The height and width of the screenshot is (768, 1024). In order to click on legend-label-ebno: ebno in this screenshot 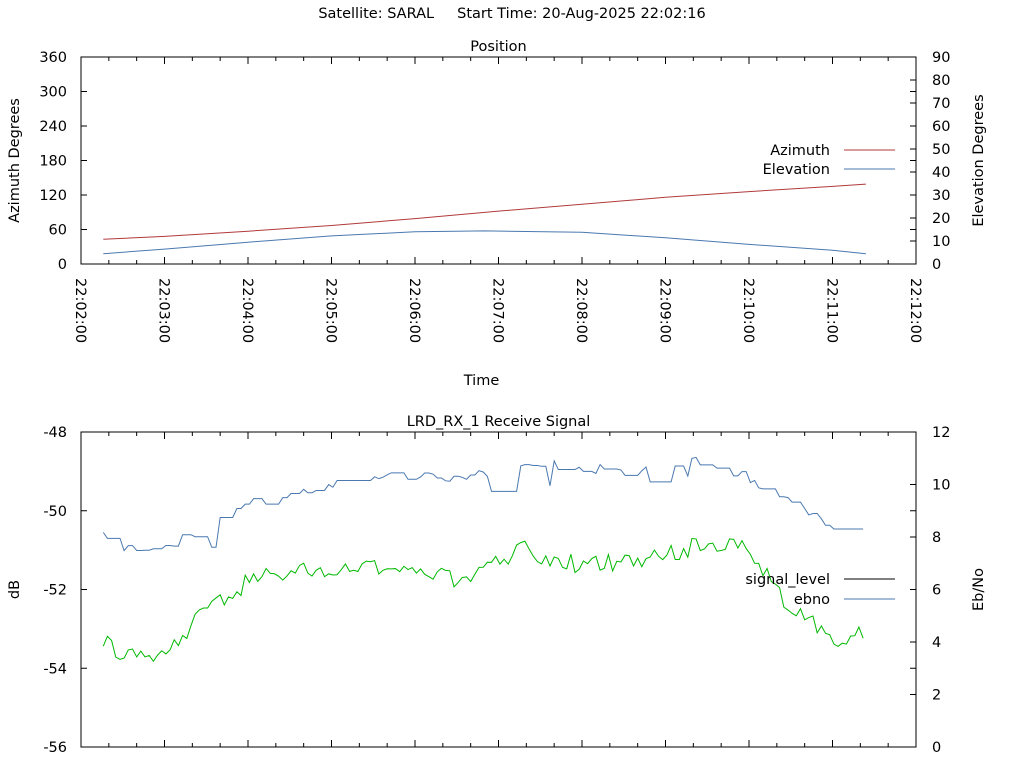, I will do `click(812, 600)`.